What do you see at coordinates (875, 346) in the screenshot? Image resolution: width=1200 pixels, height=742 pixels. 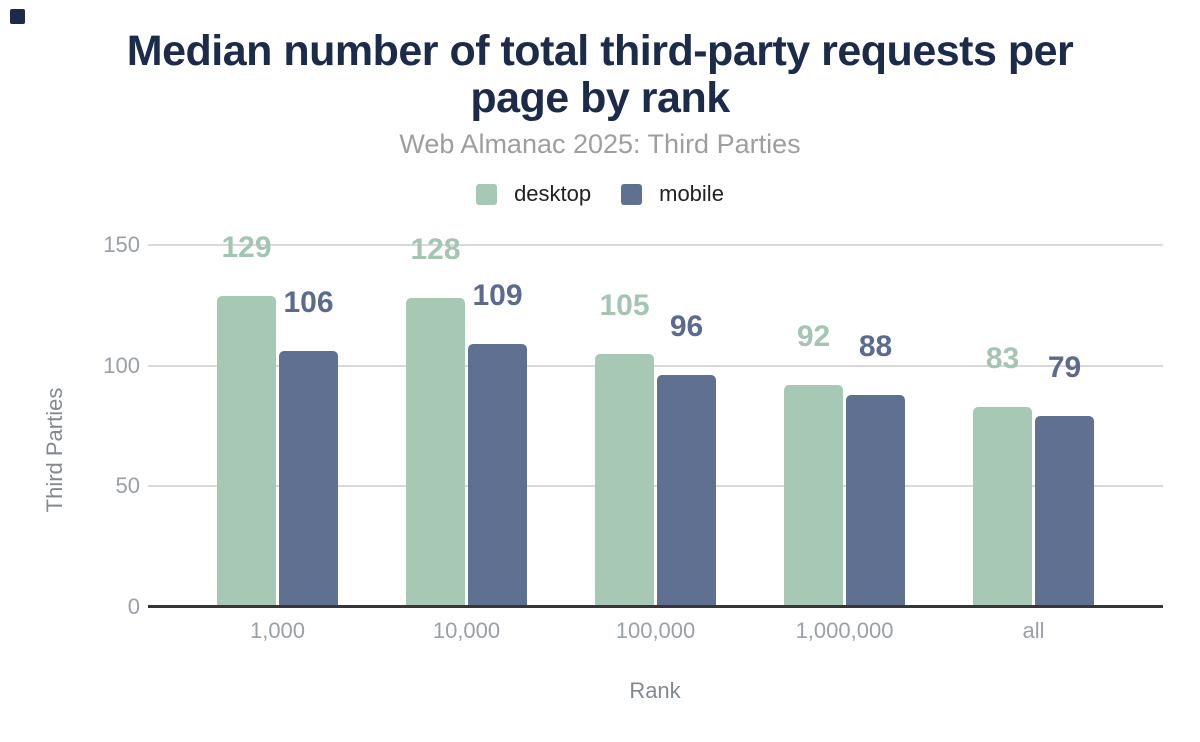 I see `data-label-mobile-1000000: 88` at bounding box center [875, 346].